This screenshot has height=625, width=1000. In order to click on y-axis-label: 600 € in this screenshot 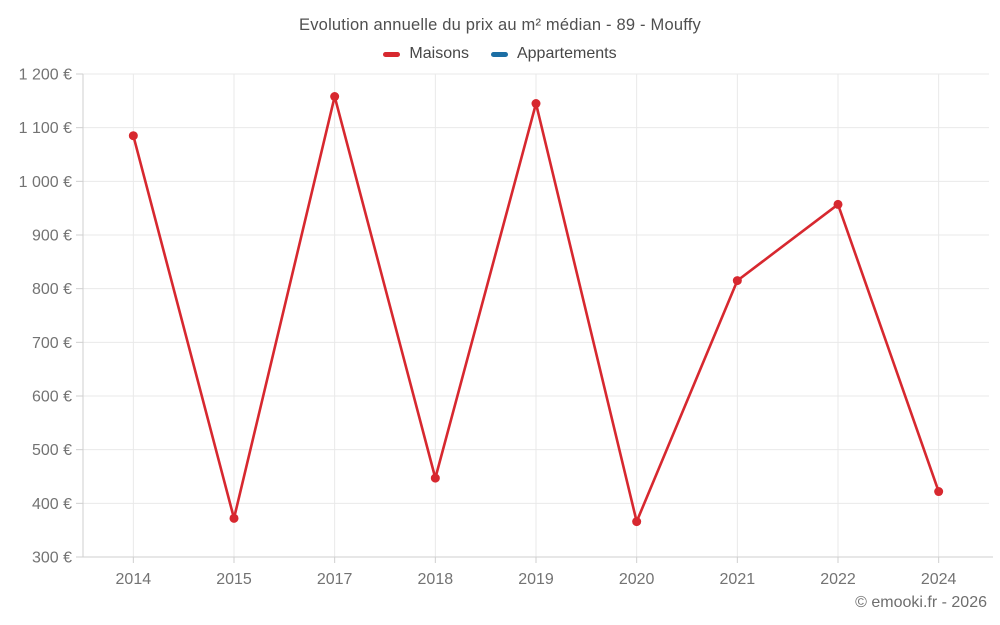, I will do `click(52, 397)`.